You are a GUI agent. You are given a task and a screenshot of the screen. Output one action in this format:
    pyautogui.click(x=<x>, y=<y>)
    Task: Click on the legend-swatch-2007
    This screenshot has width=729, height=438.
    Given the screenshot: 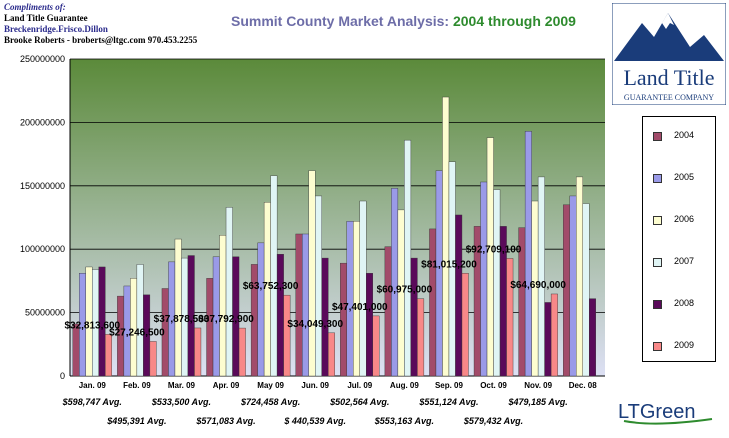 What is the action you would take?
    pyautogui.click(x=657, y=262)
    